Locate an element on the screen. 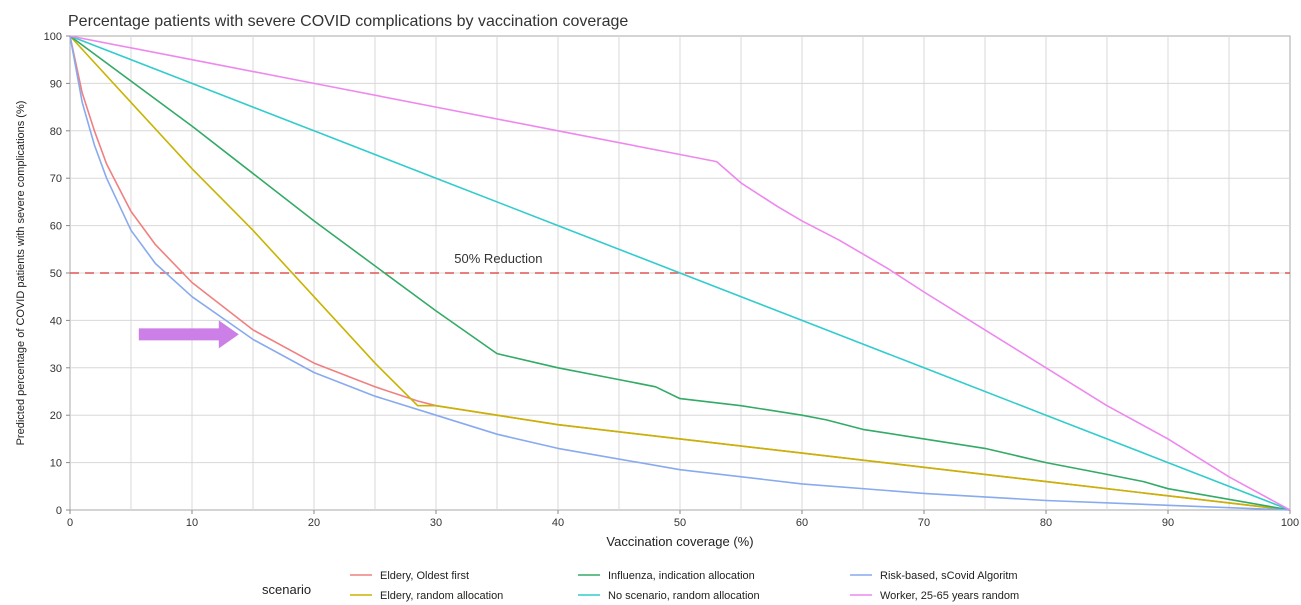  reference-line-group: 50% Reduction is located at coordinates (680, 262).